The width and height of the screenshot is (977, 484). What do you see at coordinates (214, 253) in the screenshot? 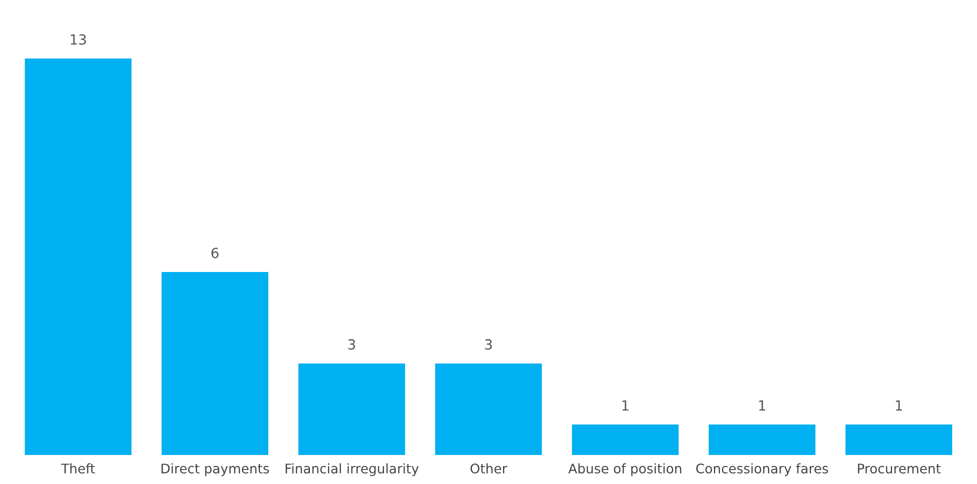
I see `data-label: 6` at bounding box center [214, 253].